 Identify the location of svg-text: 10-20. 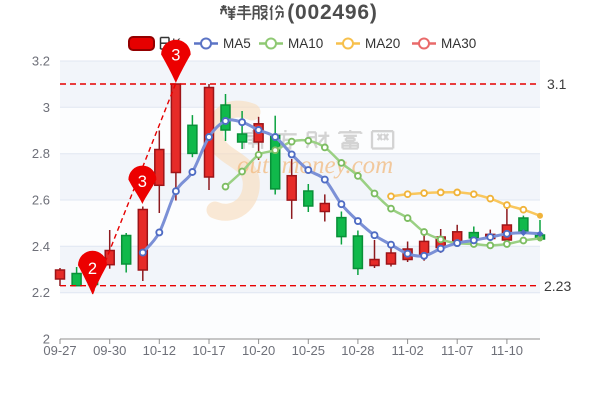
(258, 350).